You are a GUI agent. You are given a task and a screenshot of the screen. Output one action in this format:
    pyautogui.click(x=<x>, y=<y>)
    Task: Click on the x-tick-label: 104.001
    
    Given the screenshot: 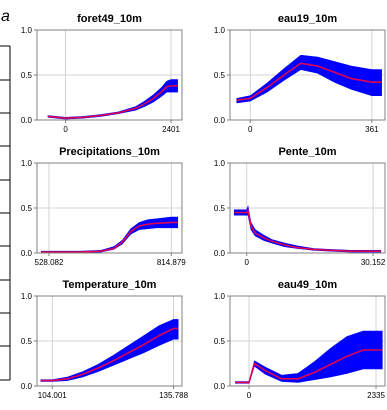 What is the action you would take?
    pyautogui.click(x=52, y=395)
    